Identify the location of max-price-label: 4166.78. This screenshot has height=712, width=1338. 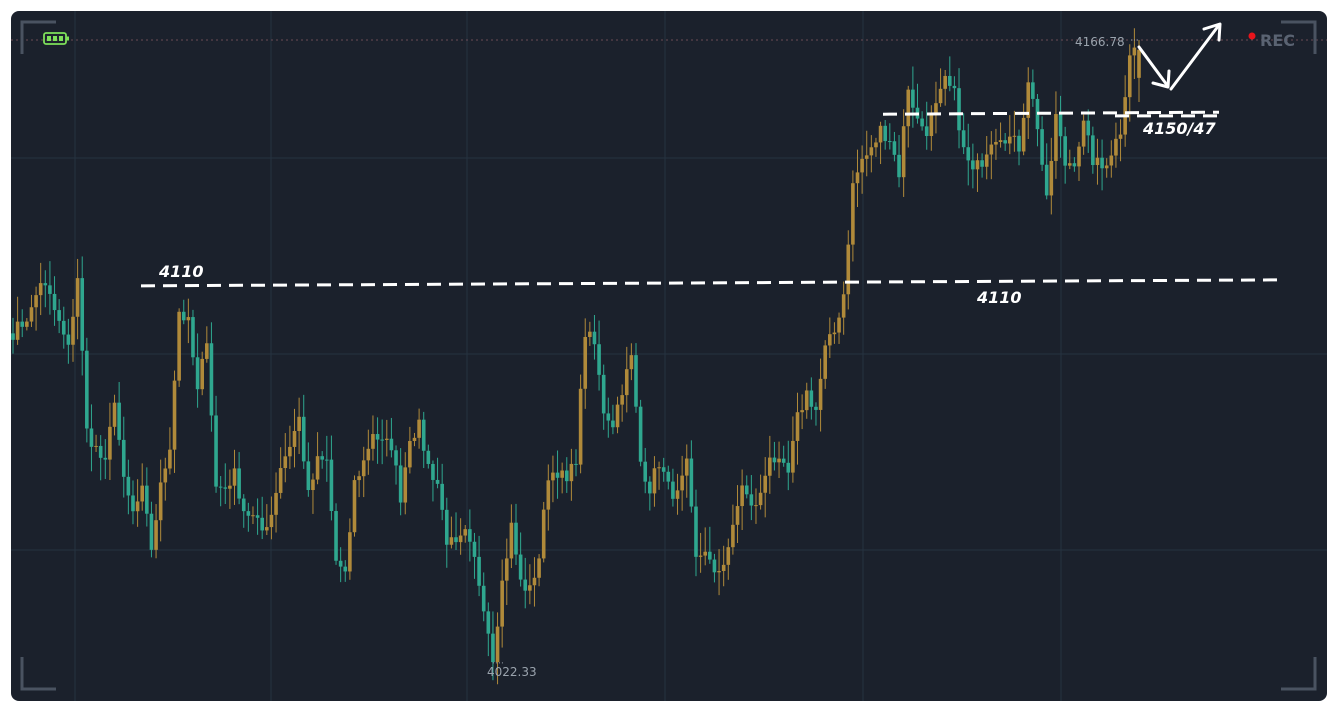
(1100, 42).